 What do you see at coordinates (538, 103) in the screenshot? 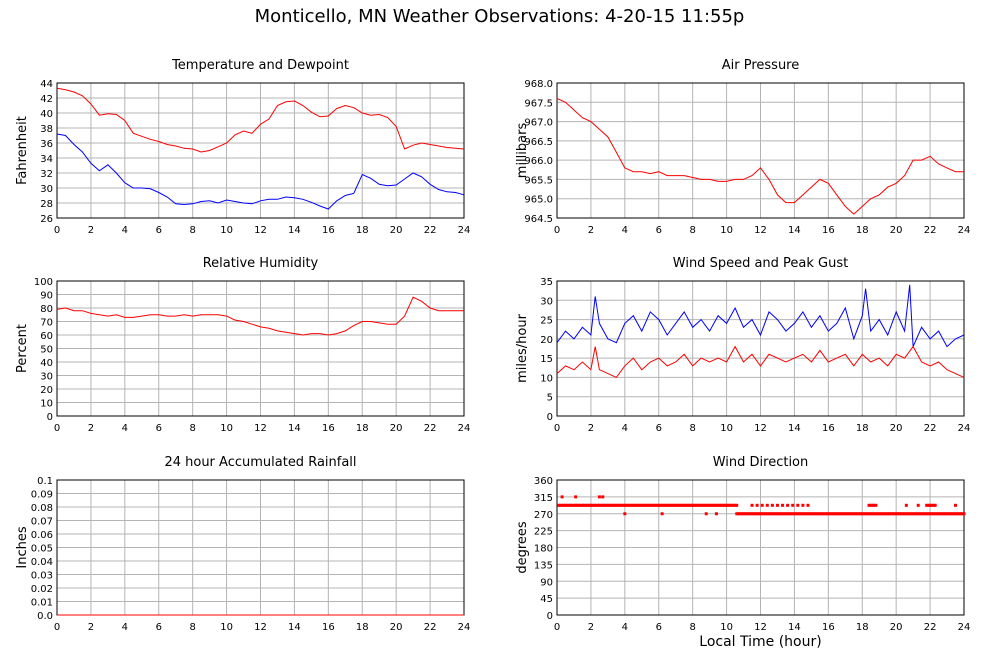
I see `y-tick-label: 967.5` at bounding box center [538, 103].